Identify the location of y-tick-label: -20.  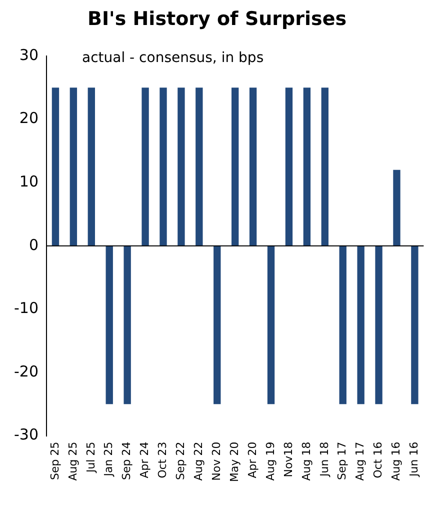
(26, 371).